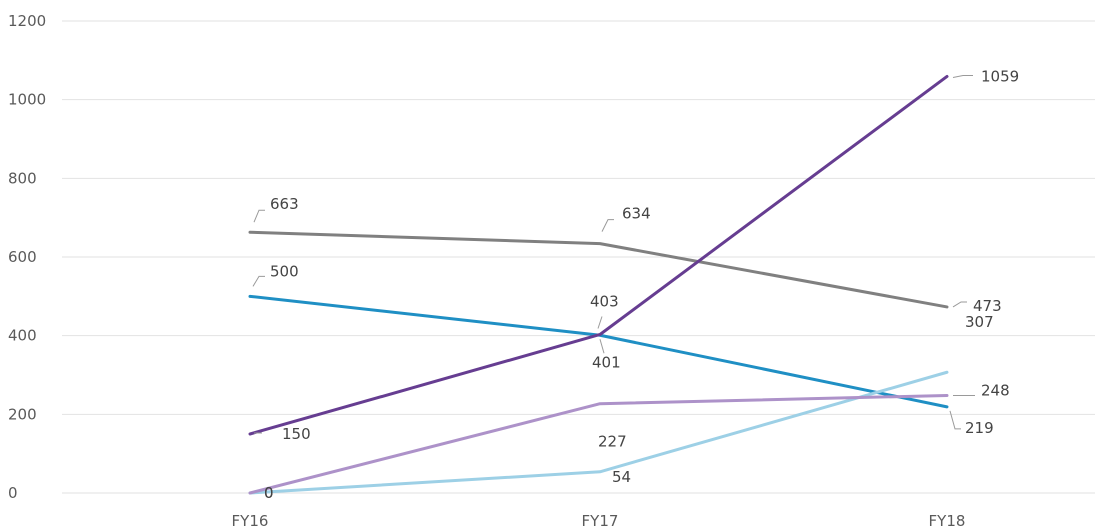 This screenshot has height=531, width=1108. I want to click on data-label: 248, so click(995, 390).